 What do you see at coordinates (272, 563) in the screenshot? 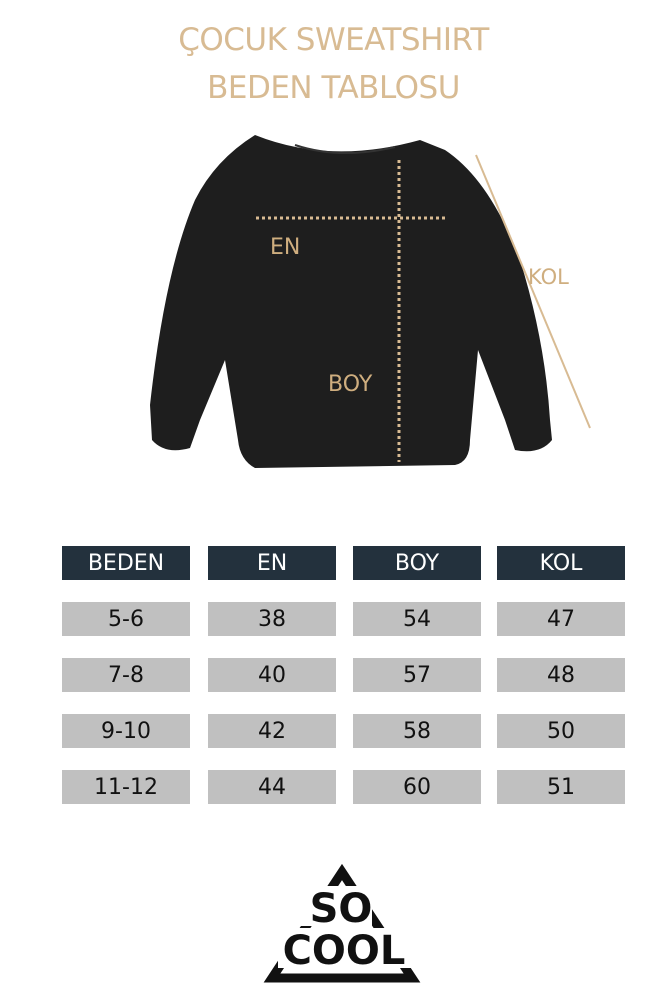
I see `header-en: EN` at bounding box center [272, 563].